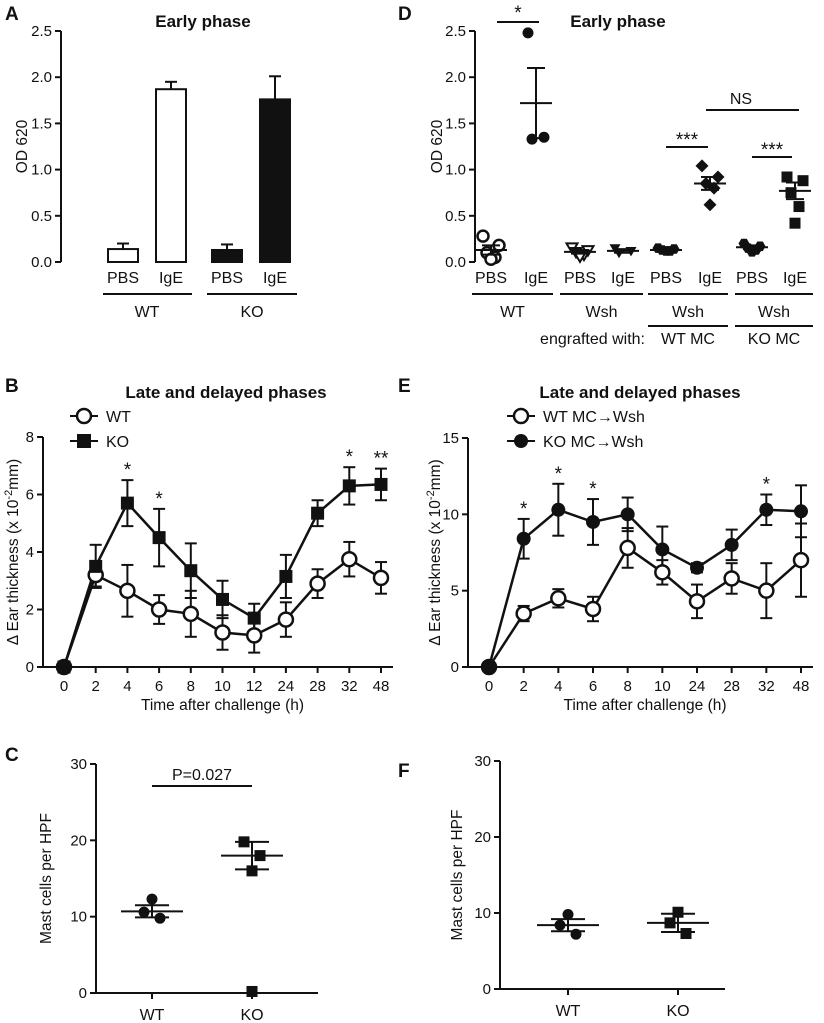 The image size is (824, 1023). I want to click on x-tick-label: 10, so click(662, 686).